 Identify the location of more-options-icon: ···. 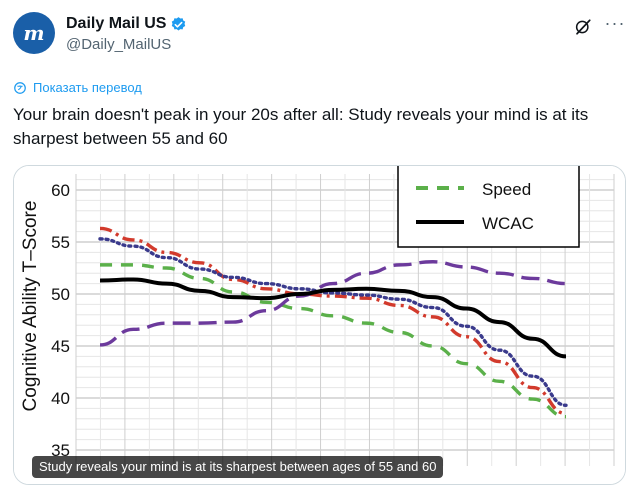
(615, 23).